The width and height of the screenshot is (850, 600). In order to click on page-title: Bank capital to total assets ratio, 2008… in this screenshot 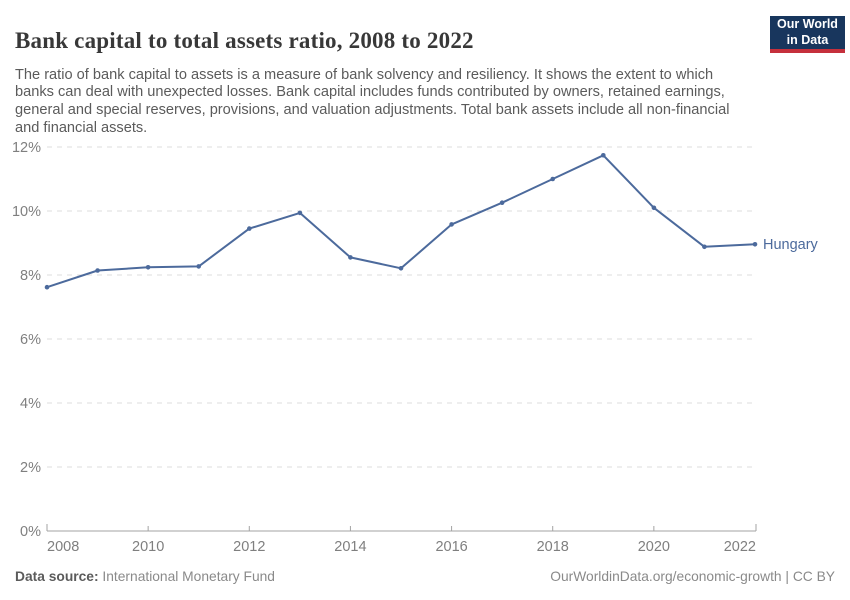, I will do `click(244, 41)`.